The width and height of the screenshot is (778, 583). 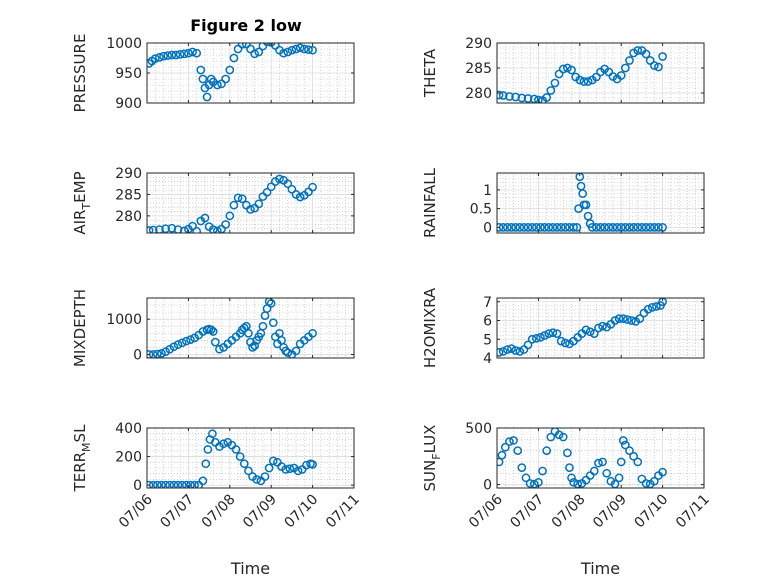 What do you see at coordinates (128, 429) in the screenshot?
I see `y-tick-label: 400` at bounding box center [128, 429].